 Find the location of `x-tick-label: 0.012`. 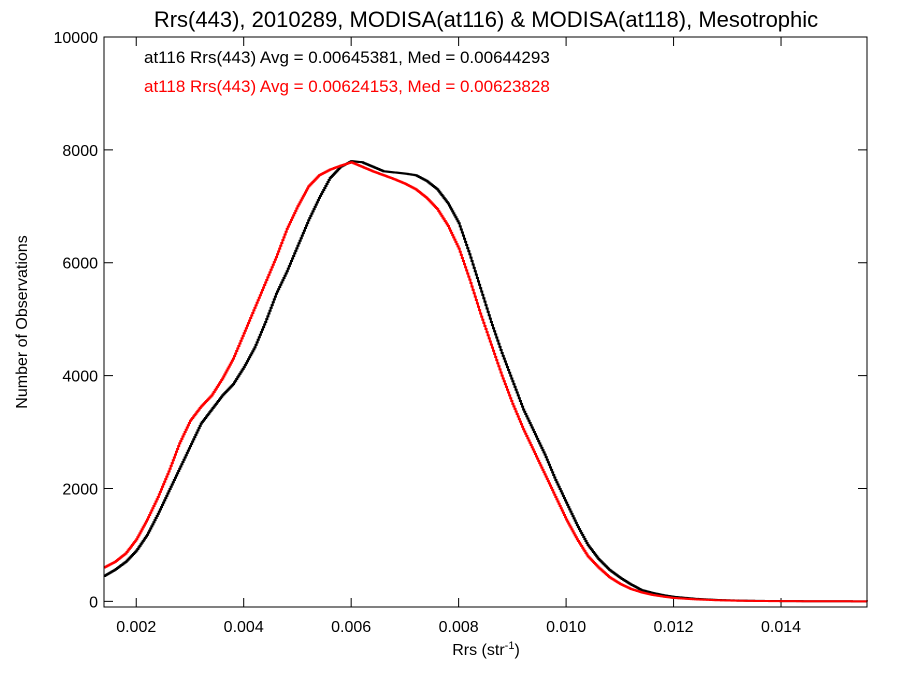

x-tick-label: 0.012 is located at coordinates (674, 627).